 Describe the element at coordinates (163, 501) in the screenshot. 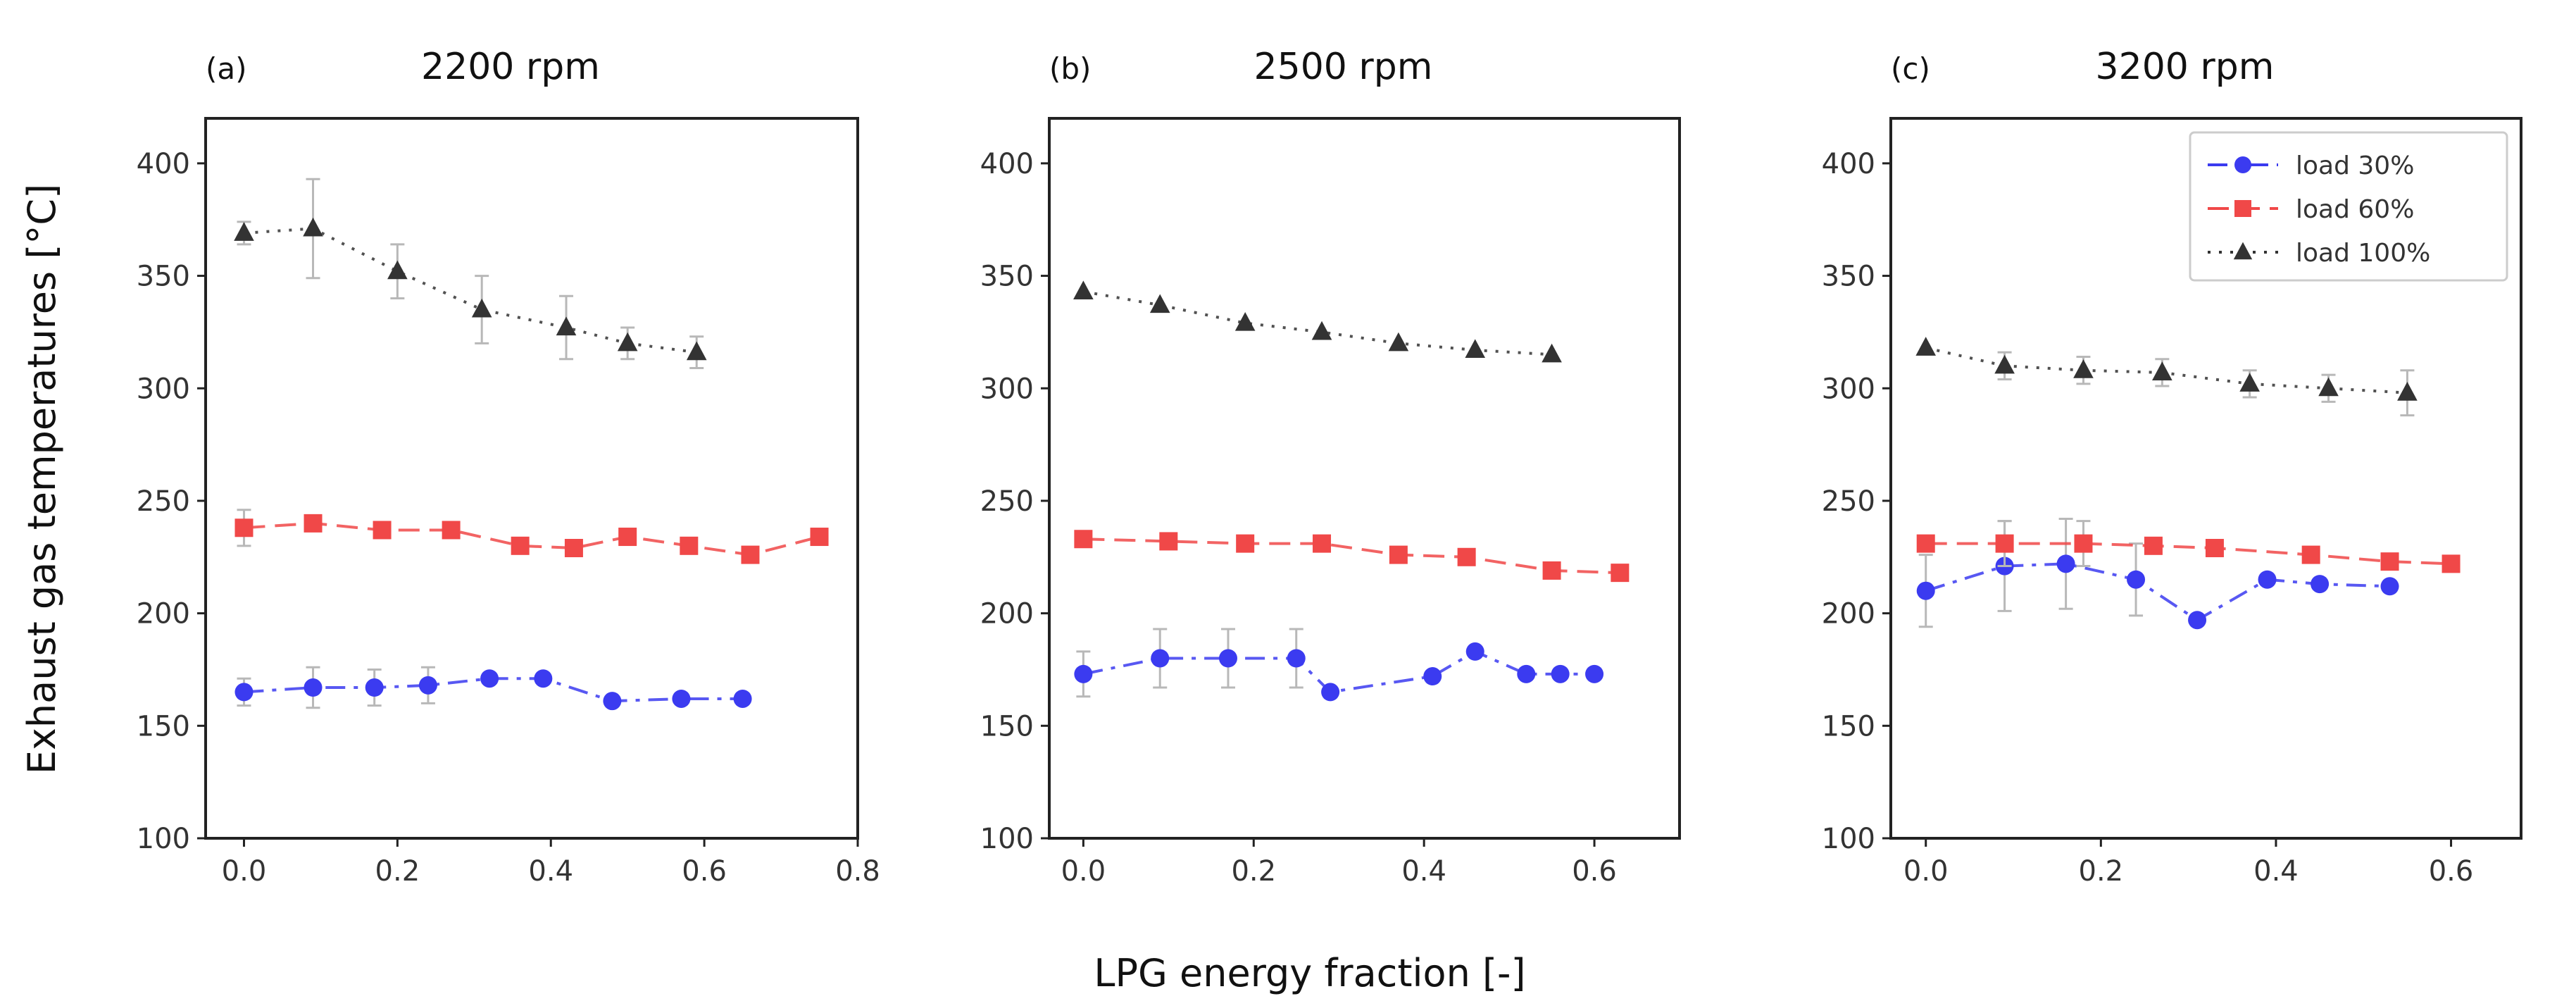

I see `y-tick-label: 250` at that location.